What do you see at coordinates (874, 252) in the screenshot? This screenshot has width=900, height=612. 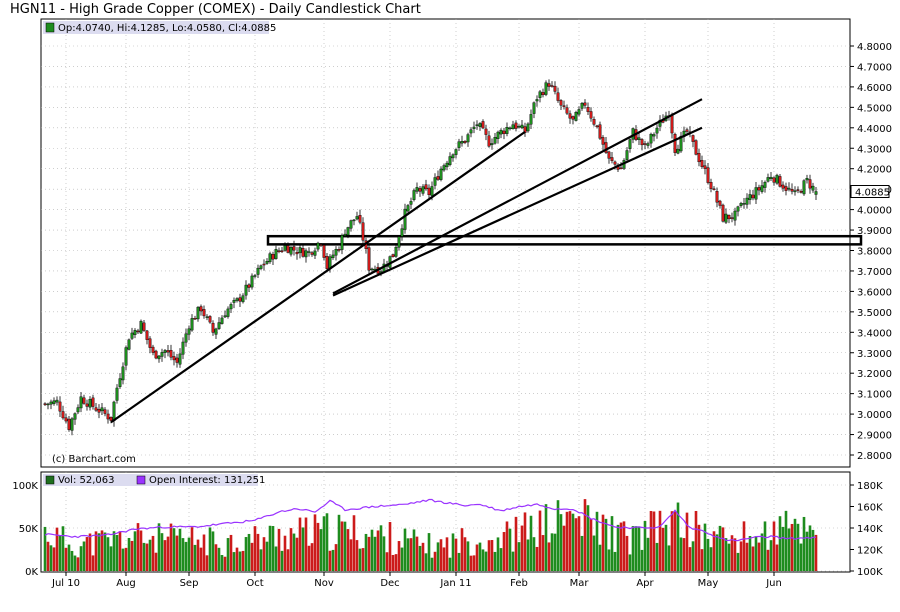 I see `price-tick-label: 3.8000` at bounding box center [874, 252].